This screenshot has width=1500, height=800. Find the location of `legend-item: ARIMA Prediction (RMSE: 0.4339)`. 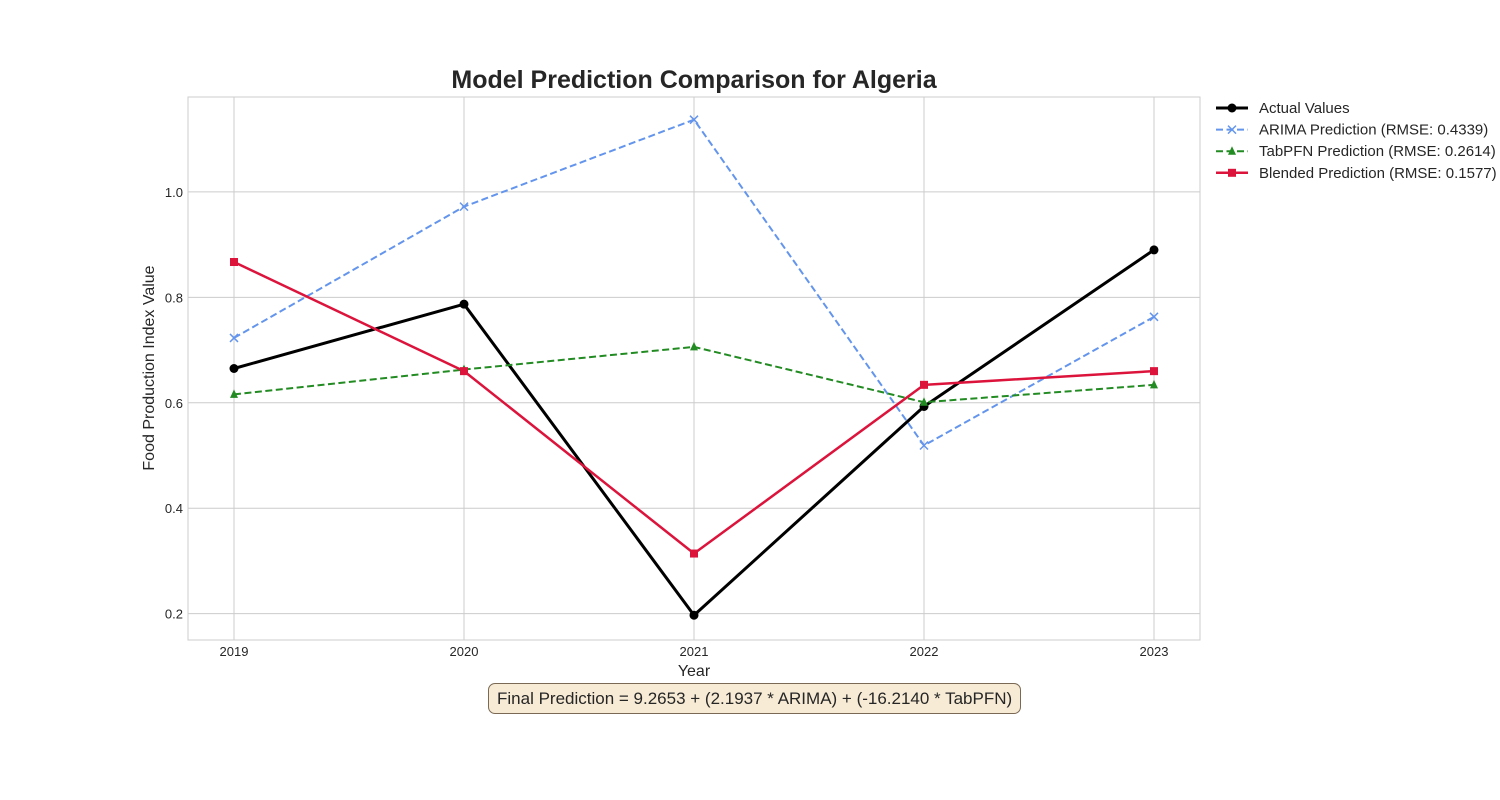

legend-item: ARIMA Prediction (RMSE: 0.4339) is located at coordinates (1352, 130).